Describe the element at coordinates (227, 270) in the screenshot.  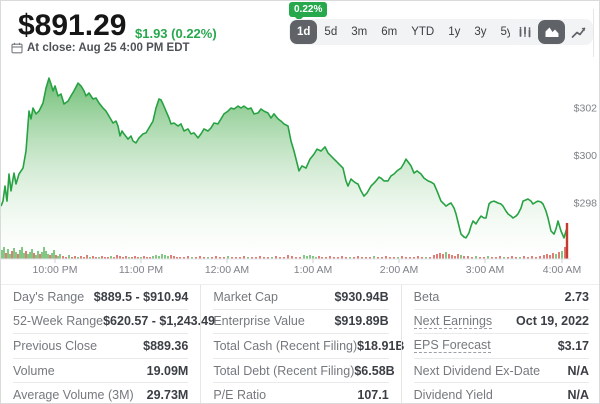
I see `x-tick-label: 12:00 AM` at that location.